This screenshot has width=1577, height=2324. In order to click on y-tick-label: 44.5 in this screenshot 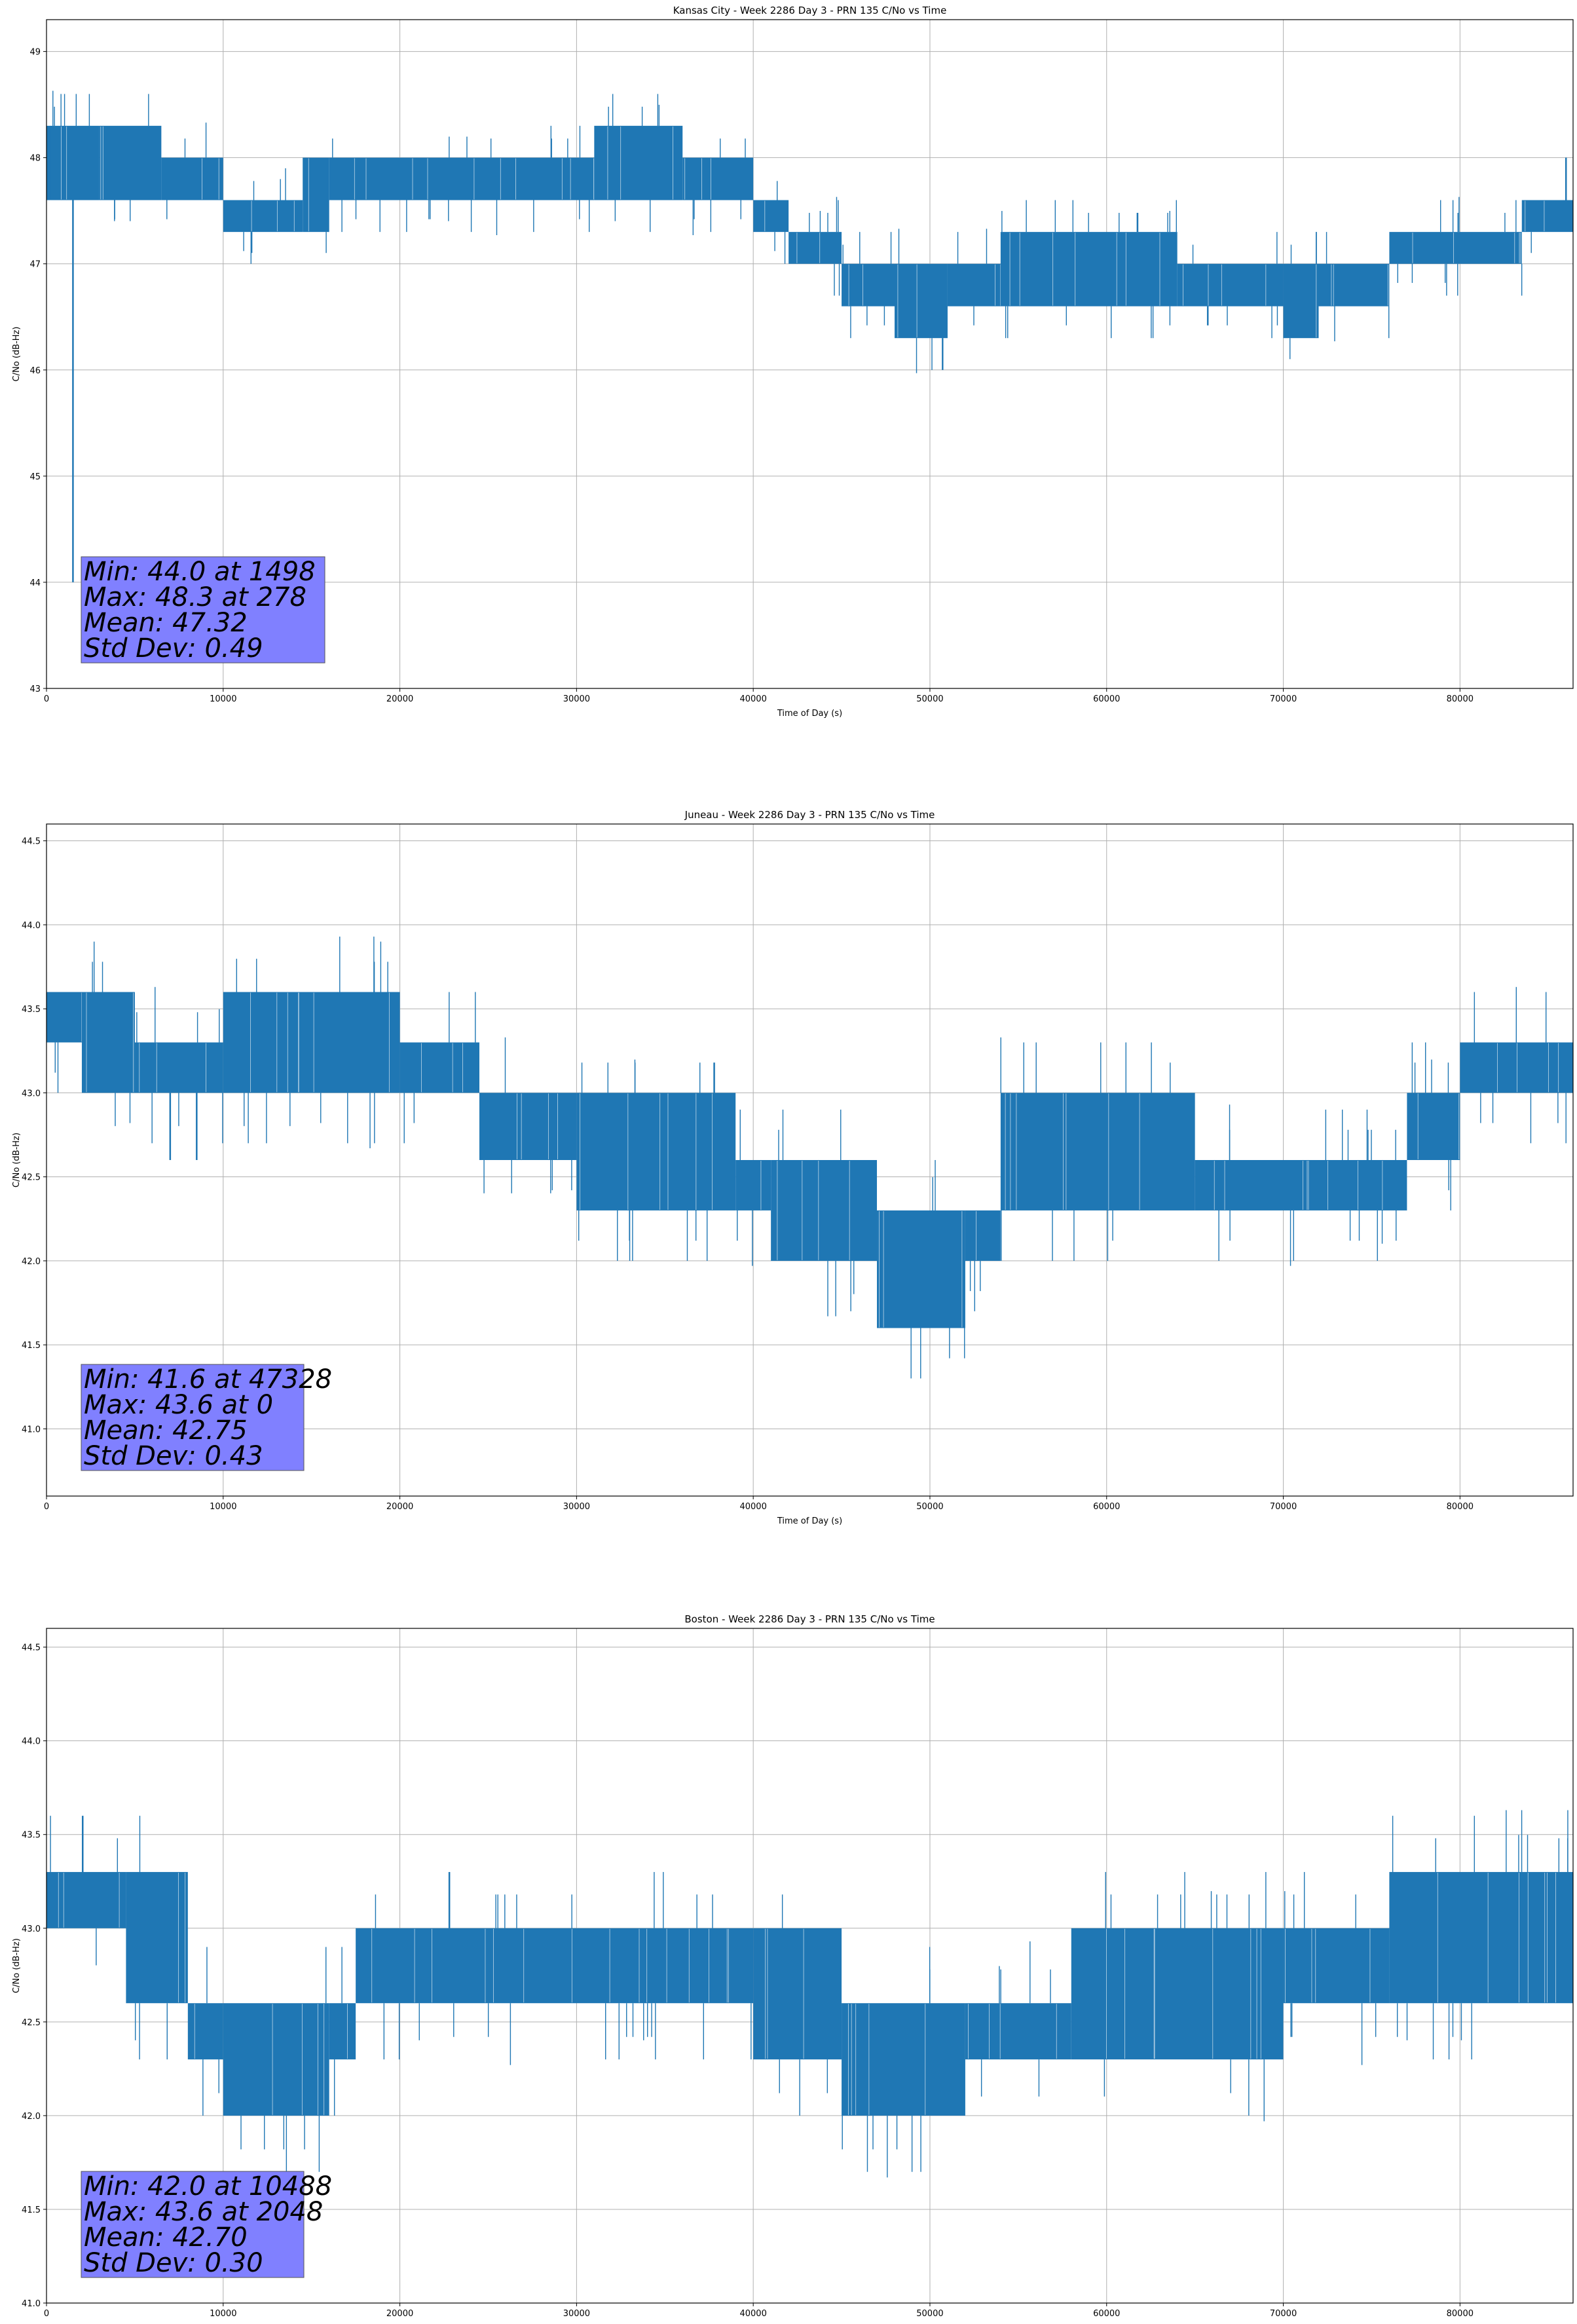, I will do `click(31, 842)`.